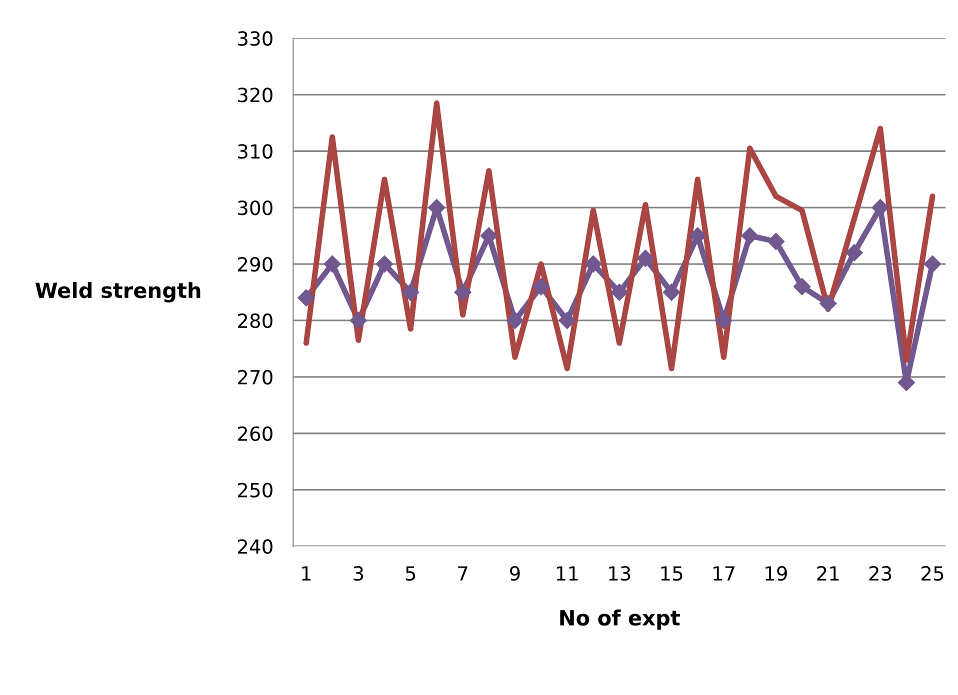 Image resolution: width=958 pixels, height=695 pixels. Describe the element at coordinates (880, 573) in the screenshot. I see `x-tick-label: 23` at that location.